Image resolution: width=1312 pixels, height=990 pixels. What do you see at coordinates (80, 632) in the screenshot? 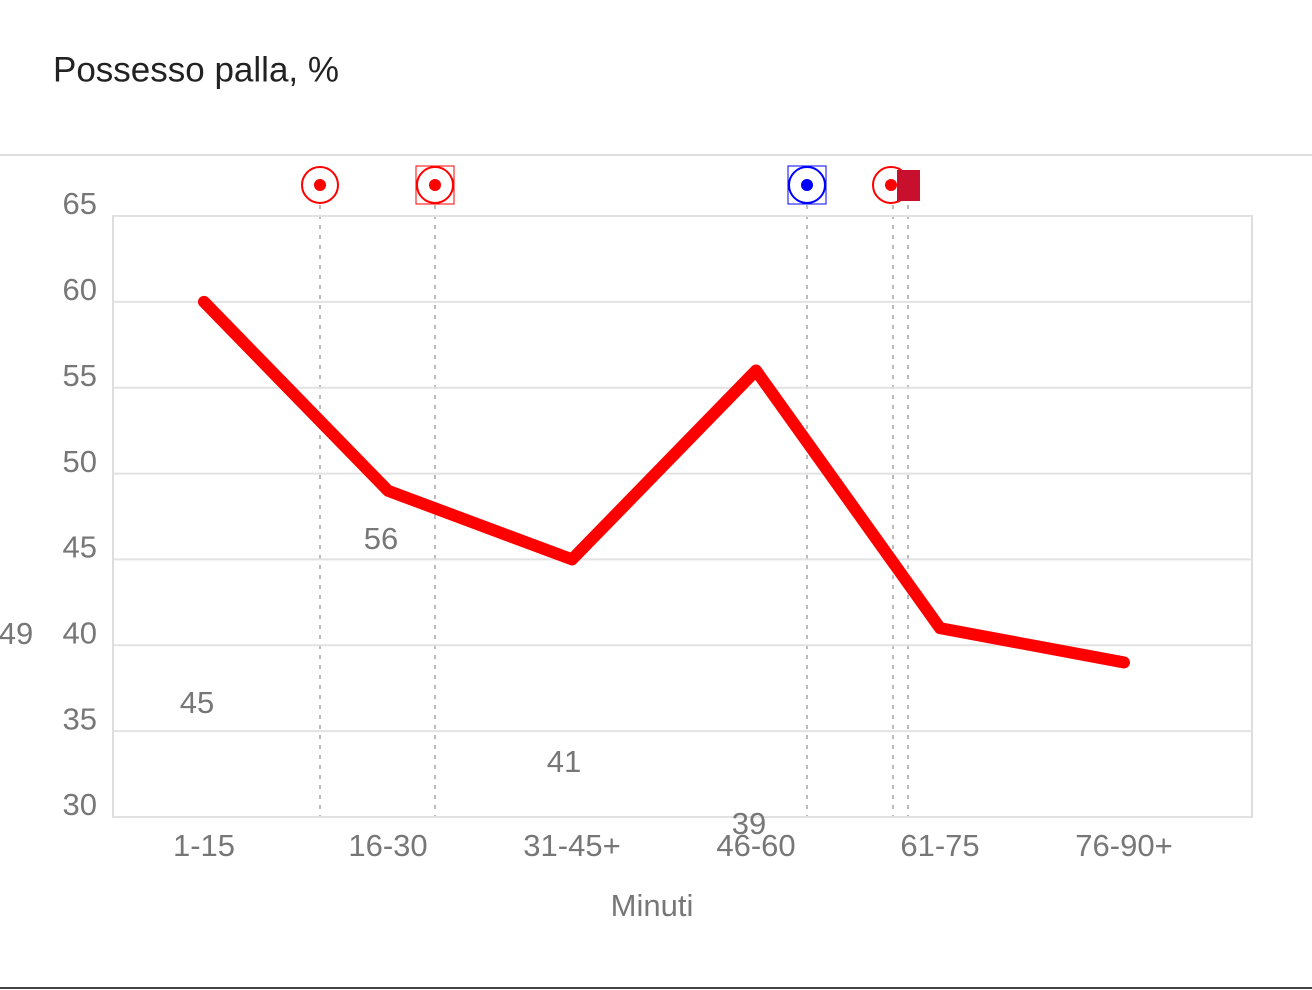
I see `y-tick-label: 40` at bounding box center [80, 632].